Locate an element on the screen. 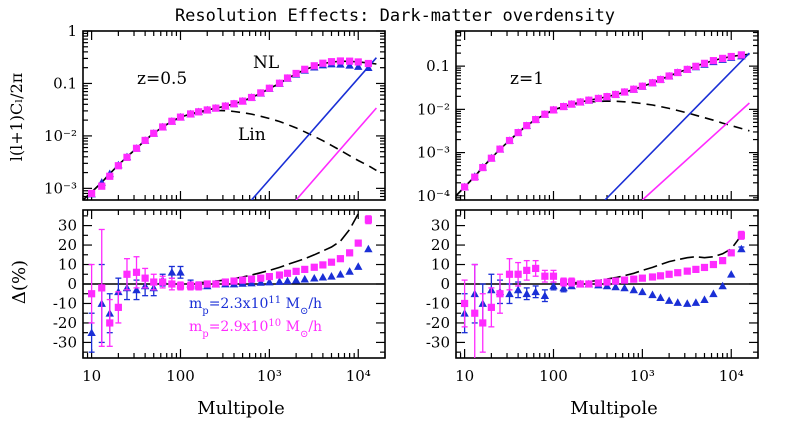 Image resolution: width=789 pixels, height=423 pixels. curve-label-nl: NL is located at coordinates (266, 63).